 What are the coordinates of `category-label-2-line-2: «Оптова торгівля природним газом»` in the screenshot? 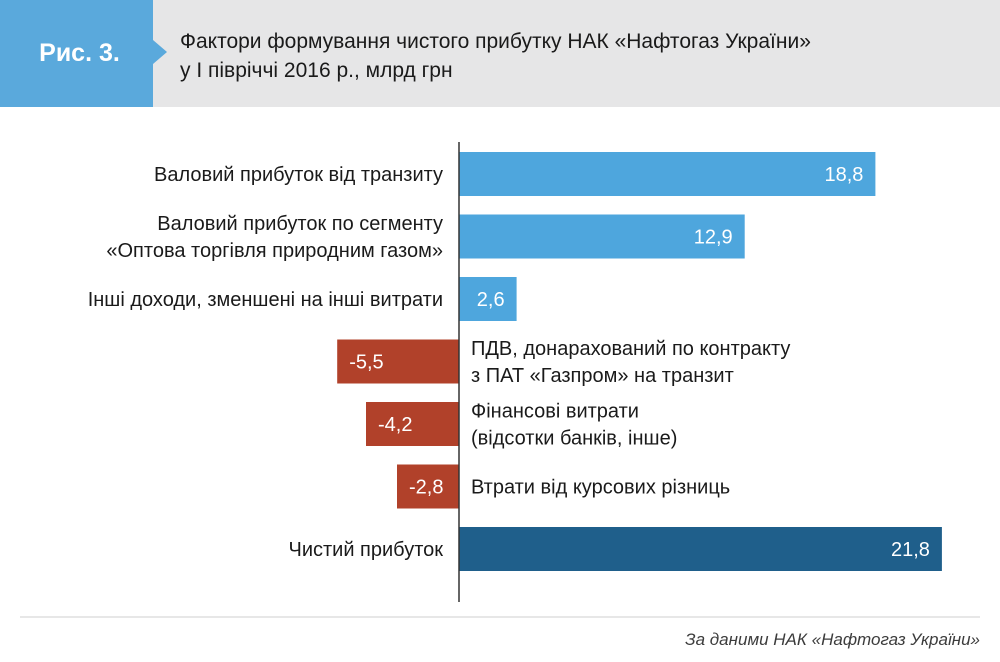 It's located at (274, 251).